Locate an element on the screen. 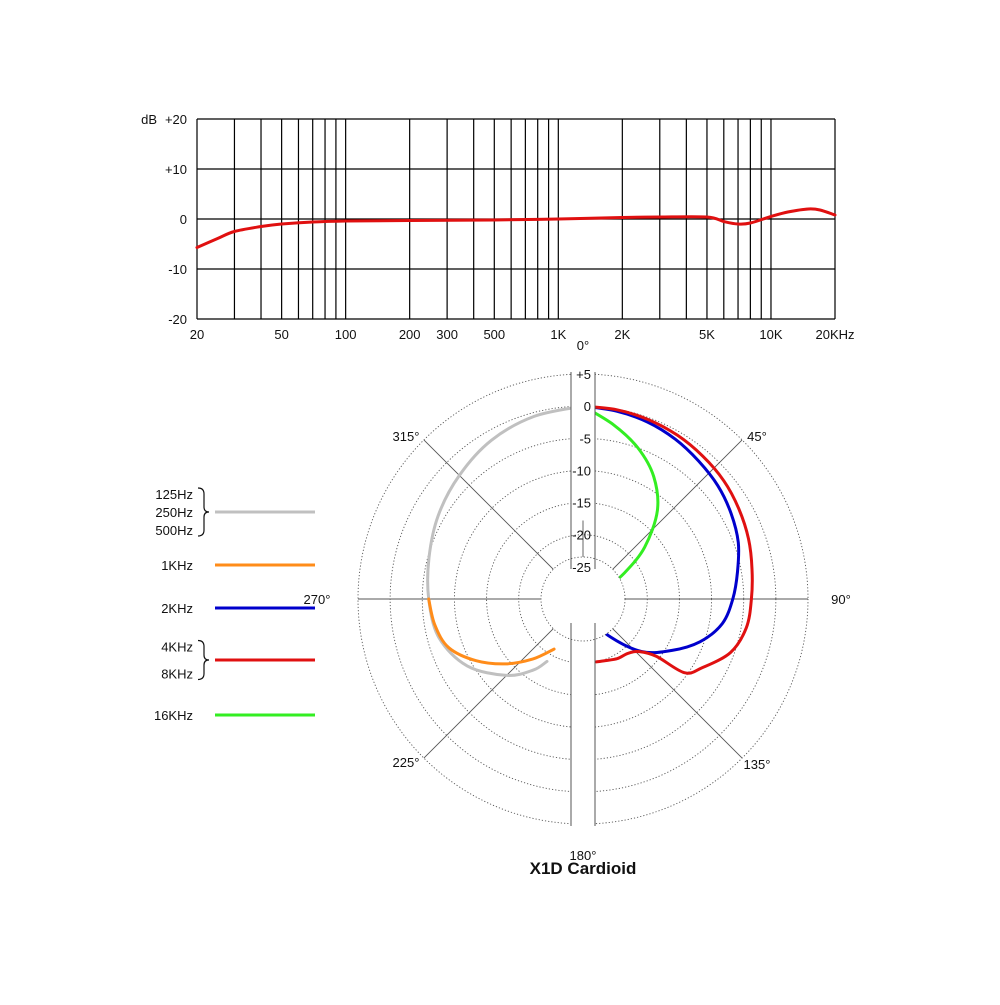 The image size is (1000, 1005). polar-angle-label: 270° is located at coordinates (317, 599).